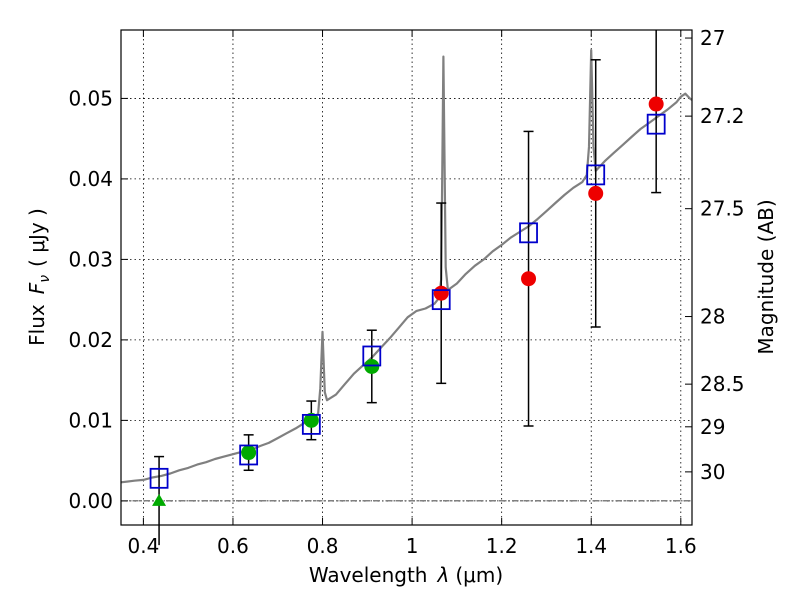 This screenshot has width=800, height=600. I want to click on y-tick-label: 0.04, so click(90, 179).